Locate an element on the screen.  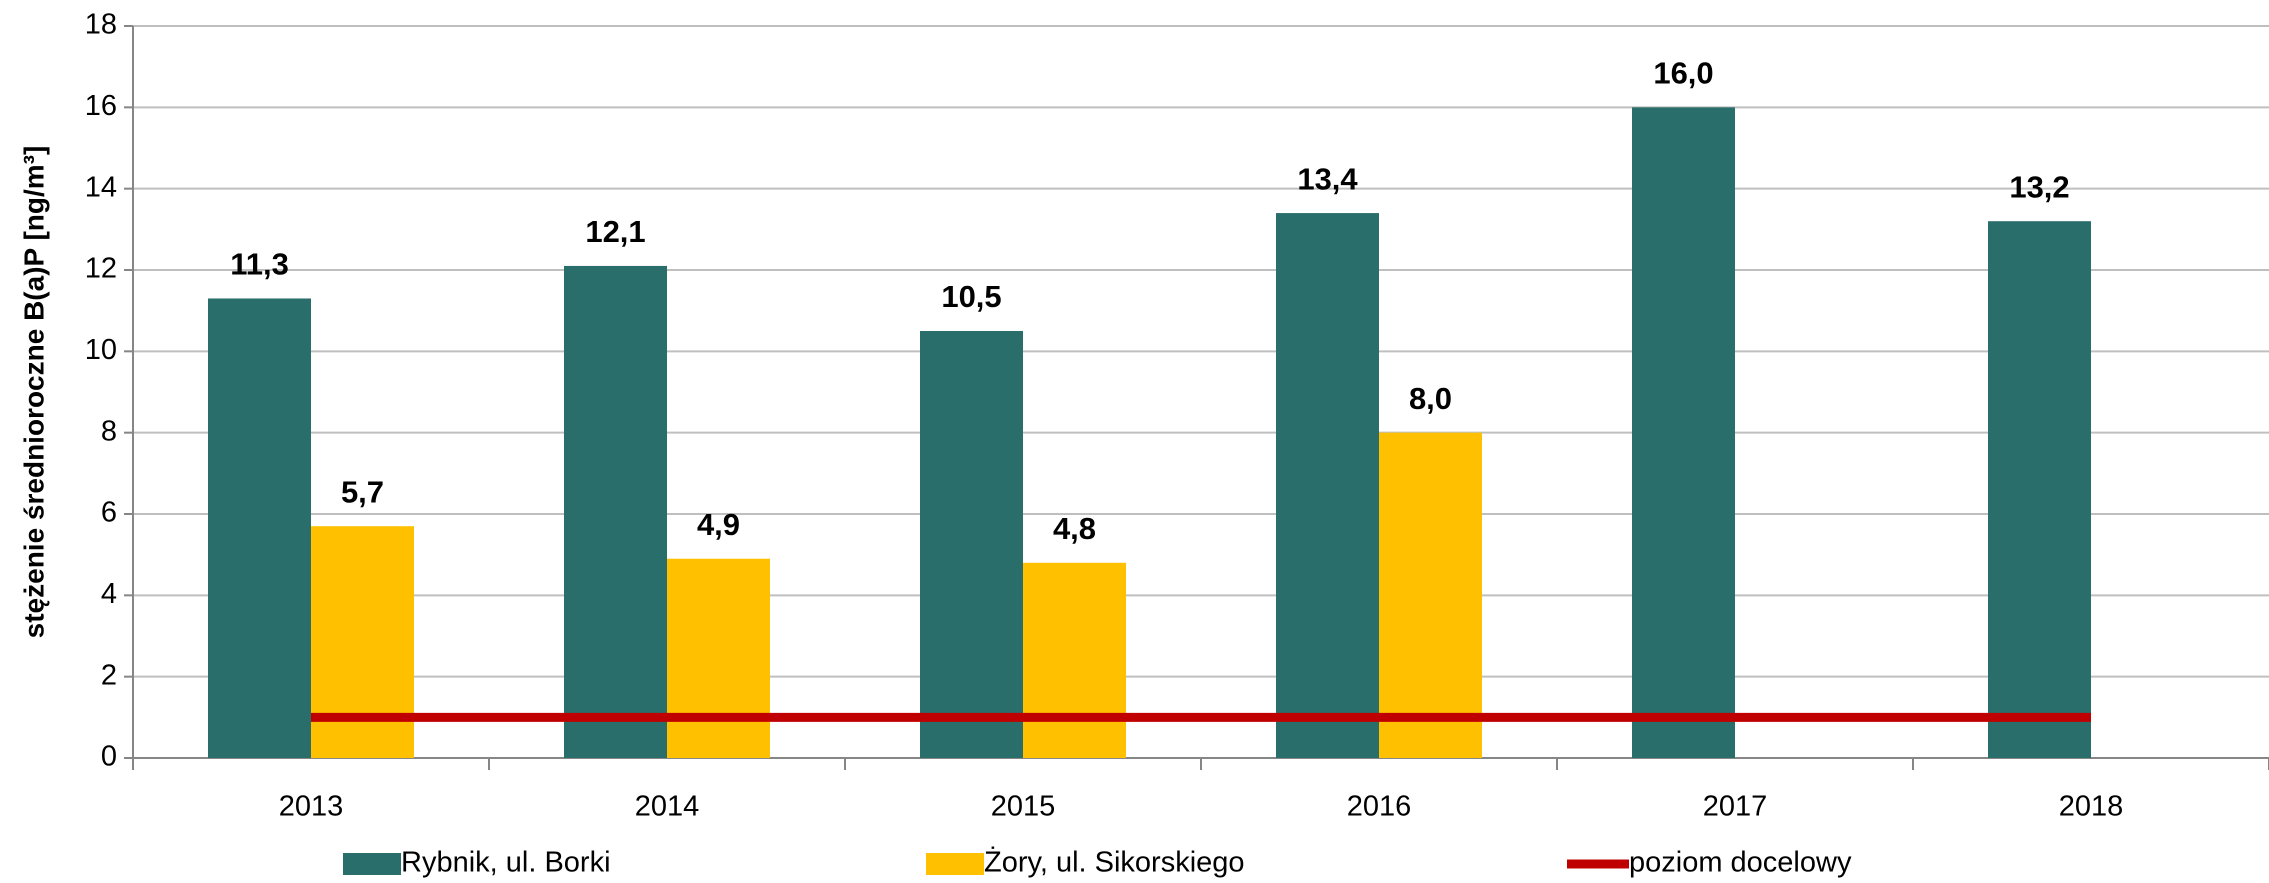
y-tick-label: 10 is located at coordinates (101, 350).